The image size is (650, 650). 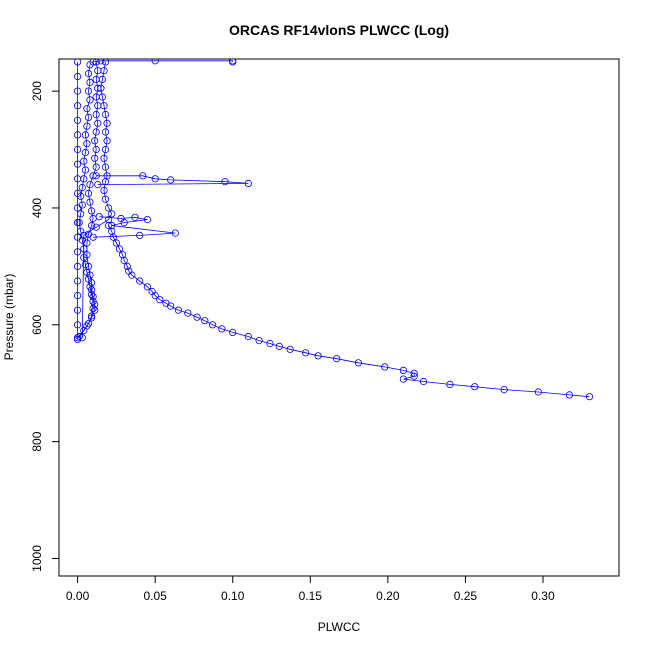 What do you see at coordinates (37, 324) in the screenshot?
I see `y-tick-label: 600` at bounding box center [37, 324].